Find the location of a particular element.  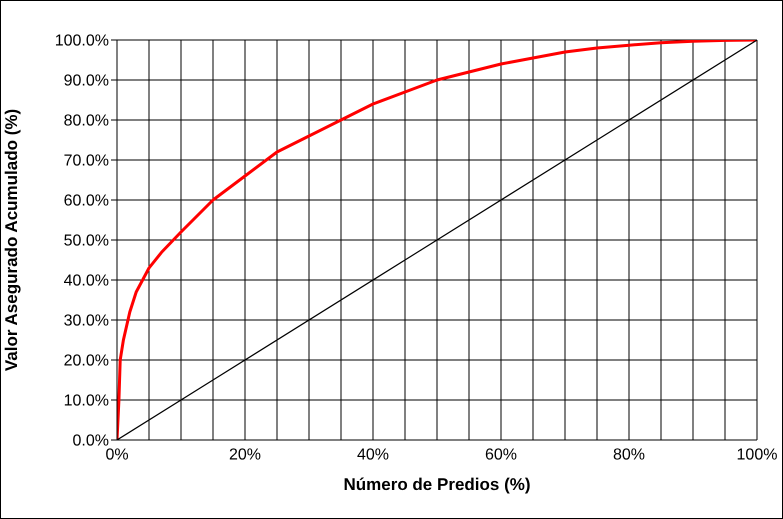

x-tick-label: 100% is located at coordinates (757, 455).